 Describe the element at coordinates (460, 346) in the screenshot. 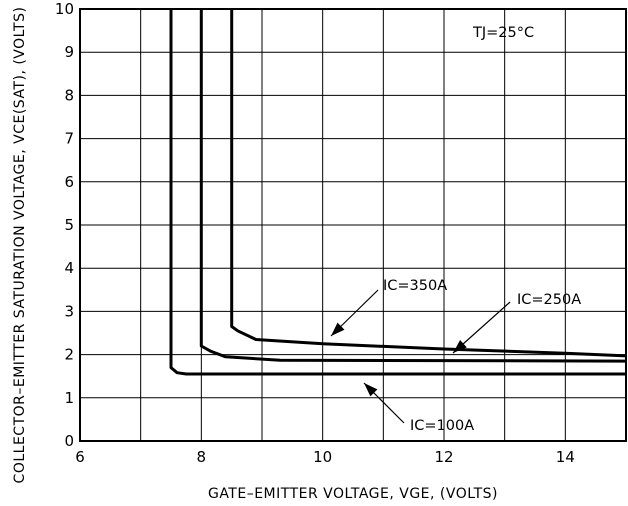

I see `arrow-ic-250a-head` at that location.